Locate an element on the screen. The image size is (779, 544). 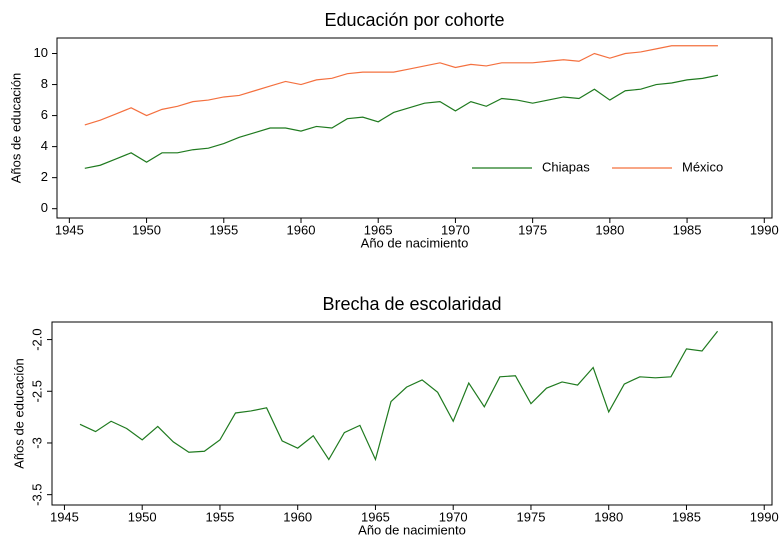
y-tick-label: 8 is located at coordinates (44, 83).